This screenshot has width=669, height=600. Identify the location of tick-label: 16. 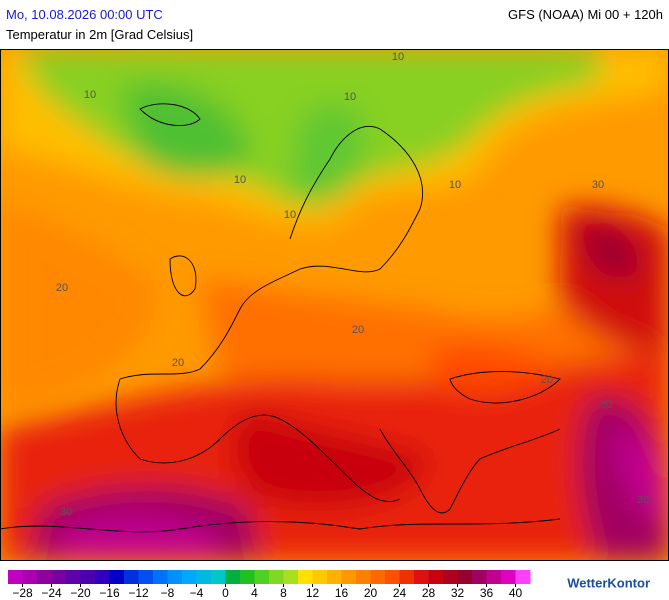
(342, 593).